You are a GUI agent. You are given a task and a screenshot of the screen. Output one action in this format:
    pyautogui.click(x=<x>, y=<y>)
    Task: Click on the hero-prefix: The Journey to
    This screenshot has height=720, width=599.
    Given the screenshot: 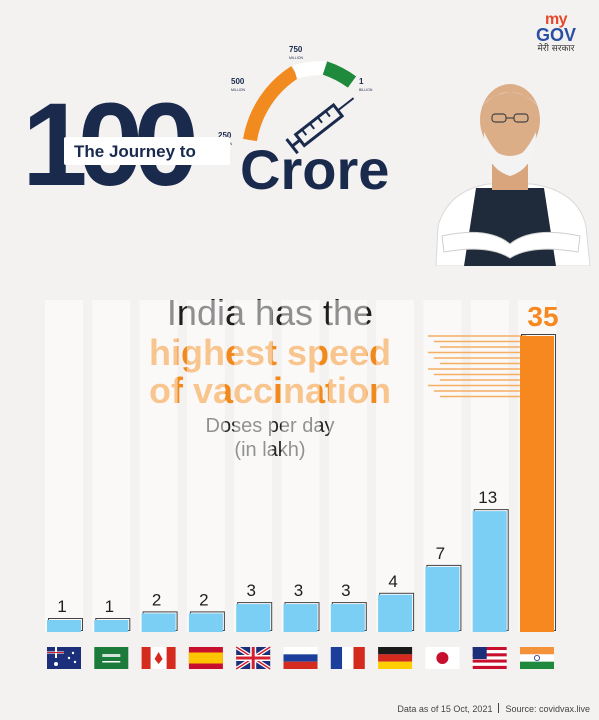 What is the action you would take?
    pyautogui.click(x=135, y=151)
    